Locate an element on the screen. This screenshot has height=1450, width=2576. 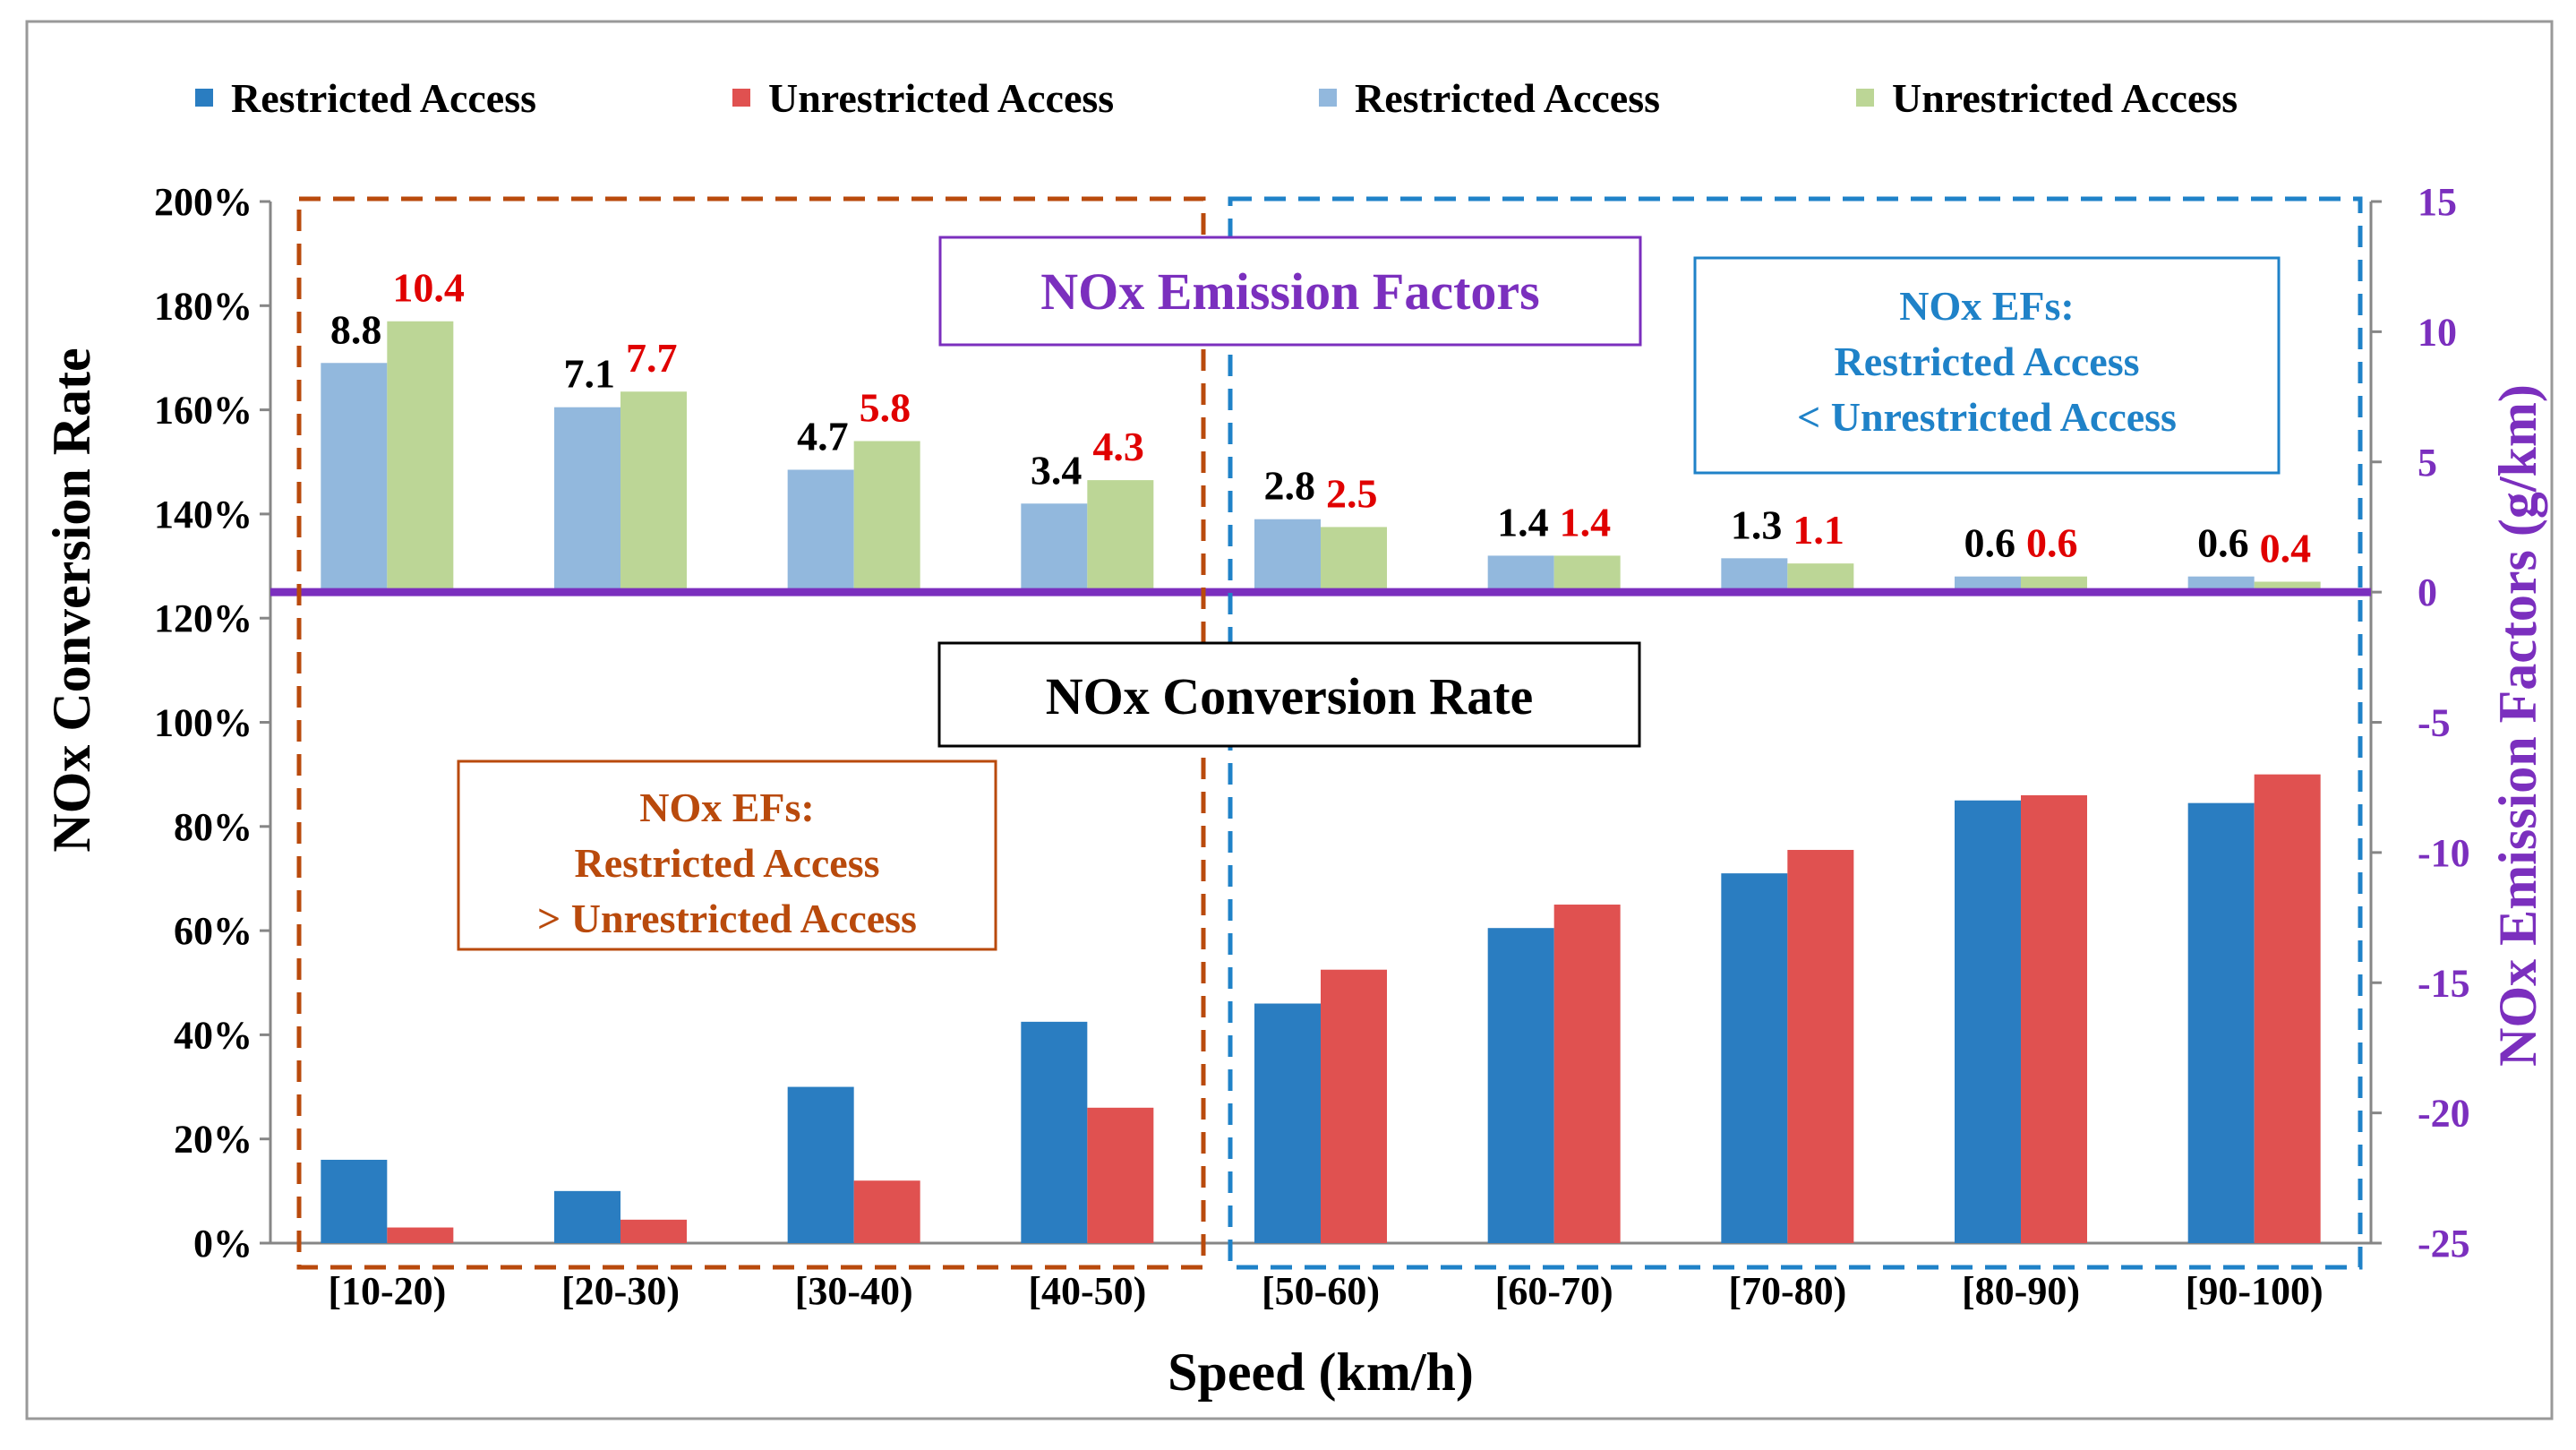
y-right-tick-label: 10 is located at coordinates (2437, 332).